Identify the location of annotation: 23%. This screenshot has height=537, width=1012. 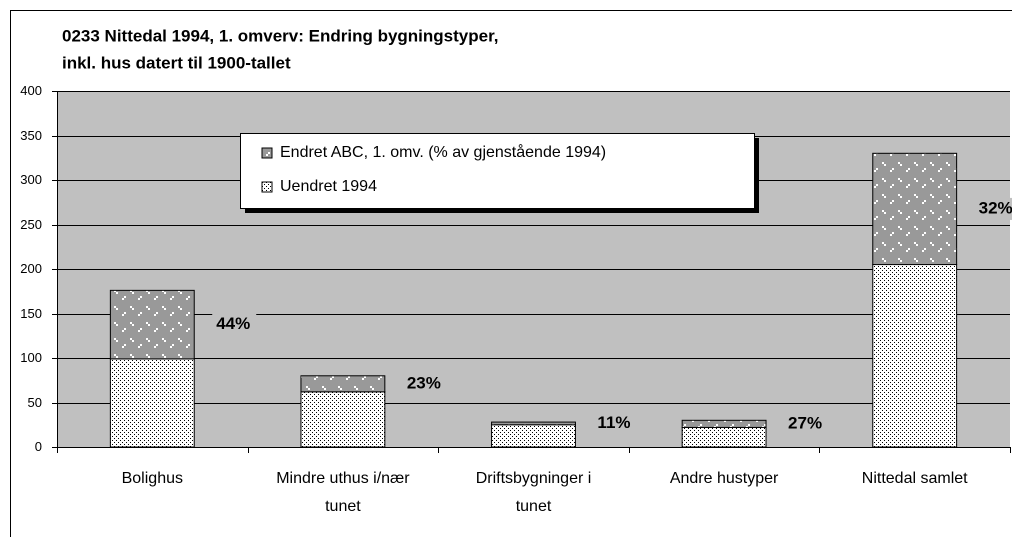
(424, 382).